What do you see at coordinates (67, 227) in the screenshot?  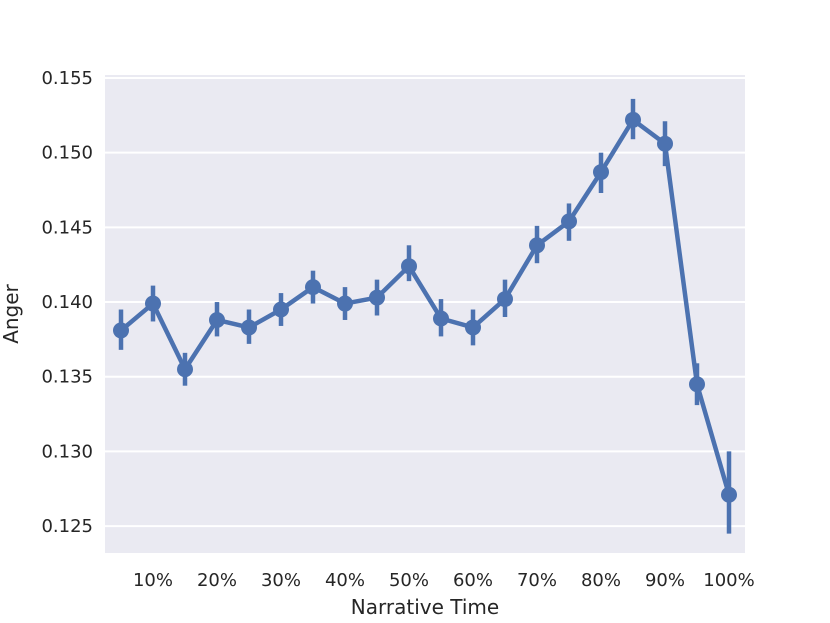 I see `y-tick-label: 0.145` at bounding box center [67, 227].